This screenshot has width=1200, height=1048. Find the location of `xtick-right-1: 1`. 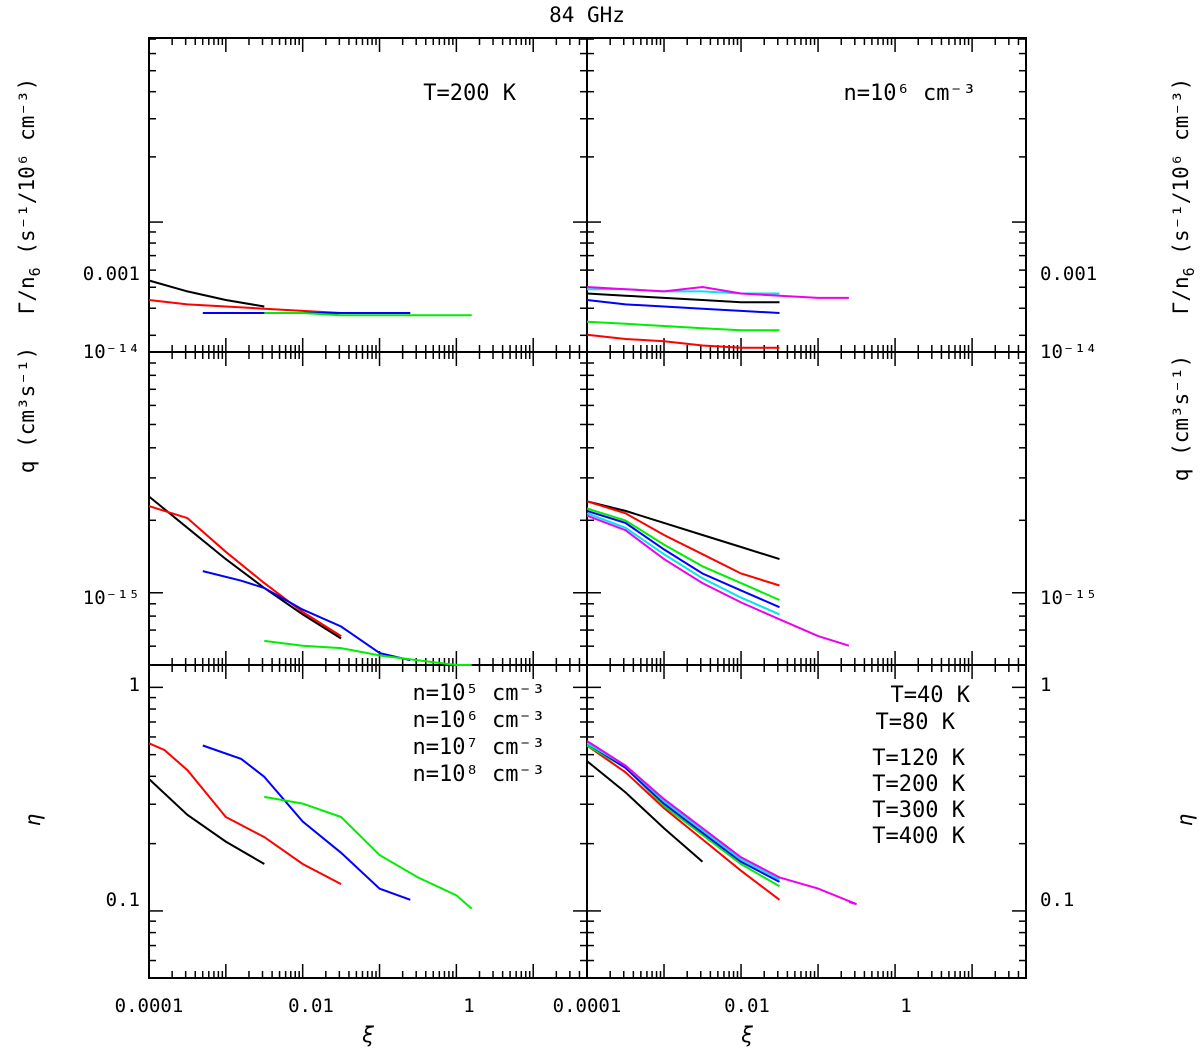

xtick-right-1: 1 is located at coordinates (905, 1006).